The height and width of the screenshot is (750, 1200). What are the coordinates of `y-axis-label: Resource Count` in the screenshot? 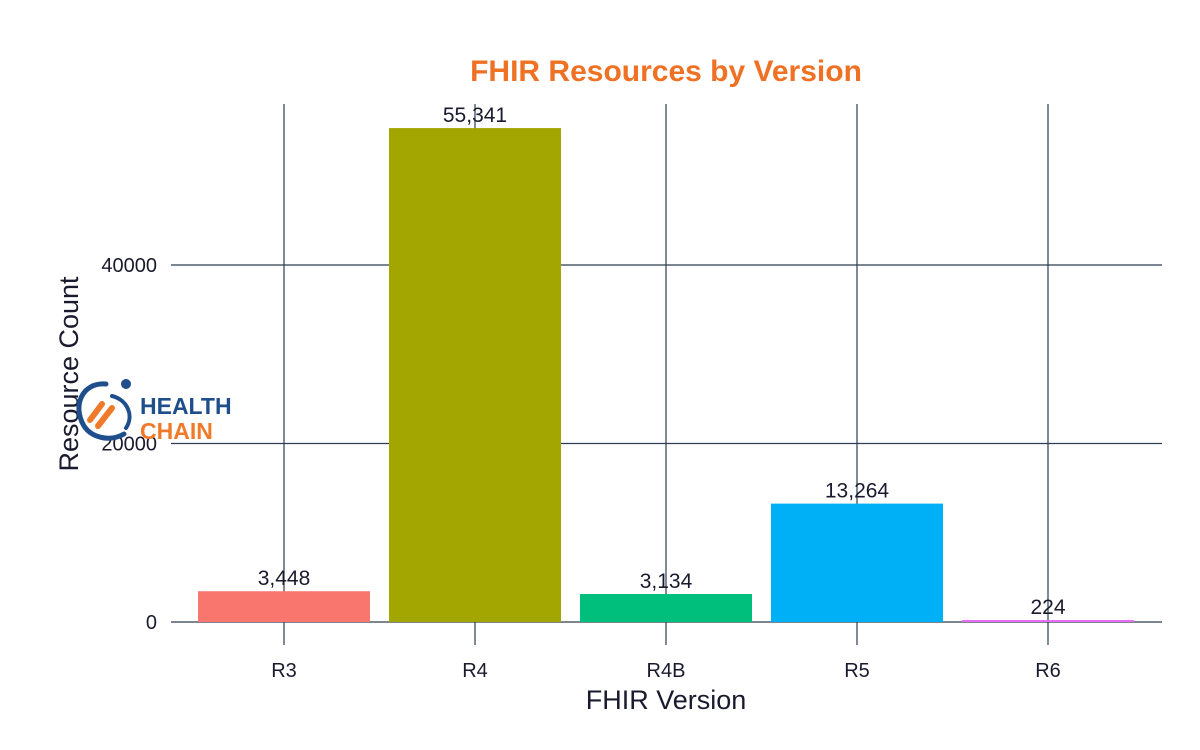 It's located at (69, 374).